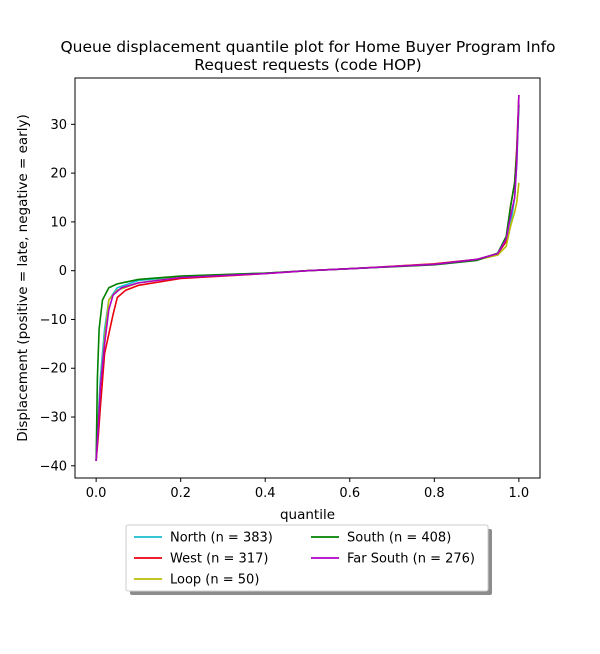  I want to click on x-tick-label: 0.6, so click(349, 493).